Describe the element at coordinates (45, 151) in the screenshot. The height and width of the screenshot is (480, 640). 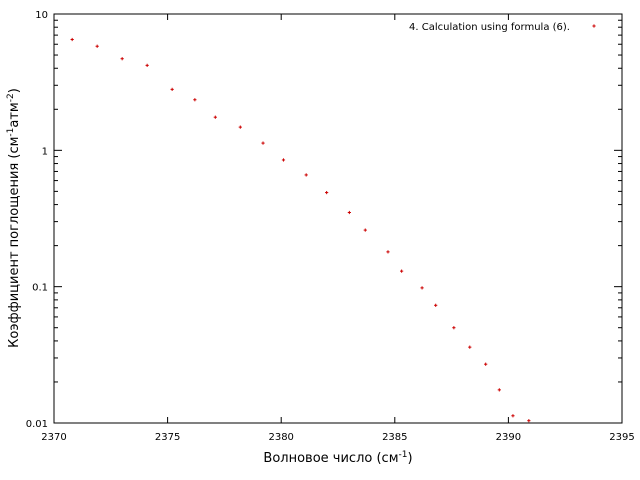
I see `y-tick-label: 1` at that location.